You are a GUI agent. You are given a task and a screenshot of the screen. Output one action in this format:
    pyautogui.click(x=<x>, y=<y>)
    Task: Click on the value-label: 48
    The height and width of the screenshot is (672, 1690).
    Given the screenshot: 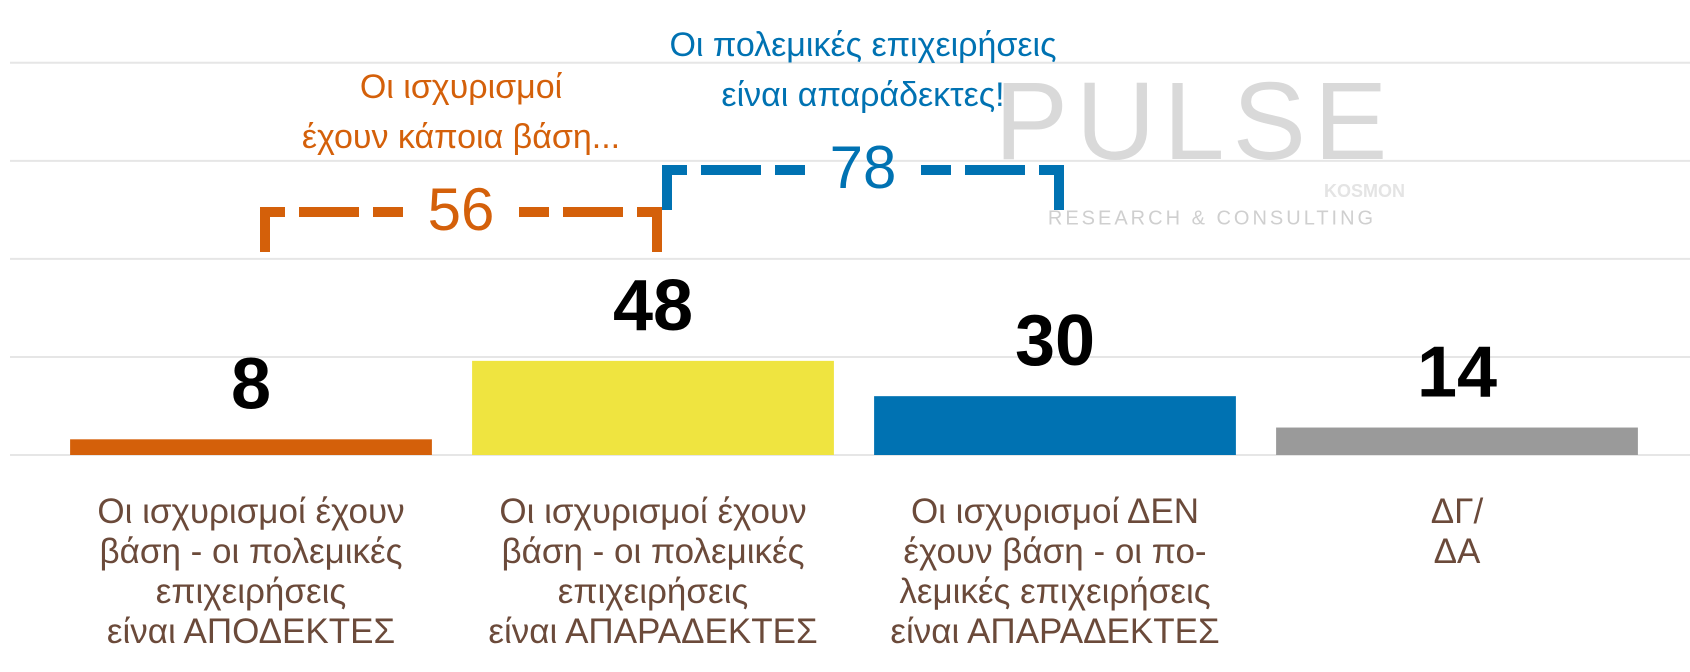 What is the action you would take?
    pyautogui.click(x=653, y=306)
    